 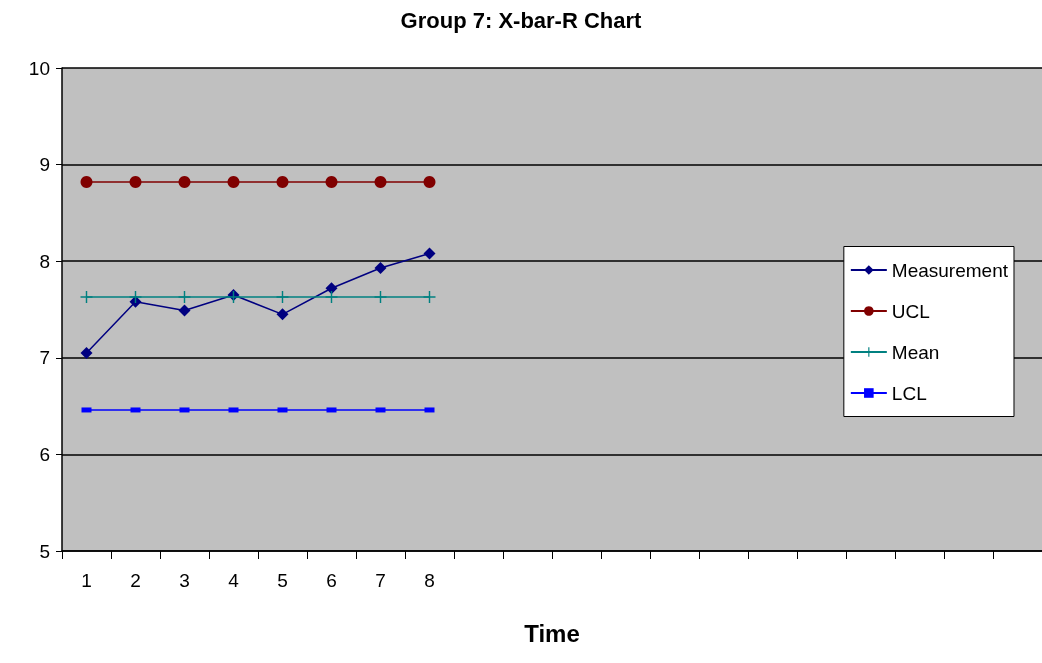 I want to click on legend-label: Mean, so click(x=915, y=352).